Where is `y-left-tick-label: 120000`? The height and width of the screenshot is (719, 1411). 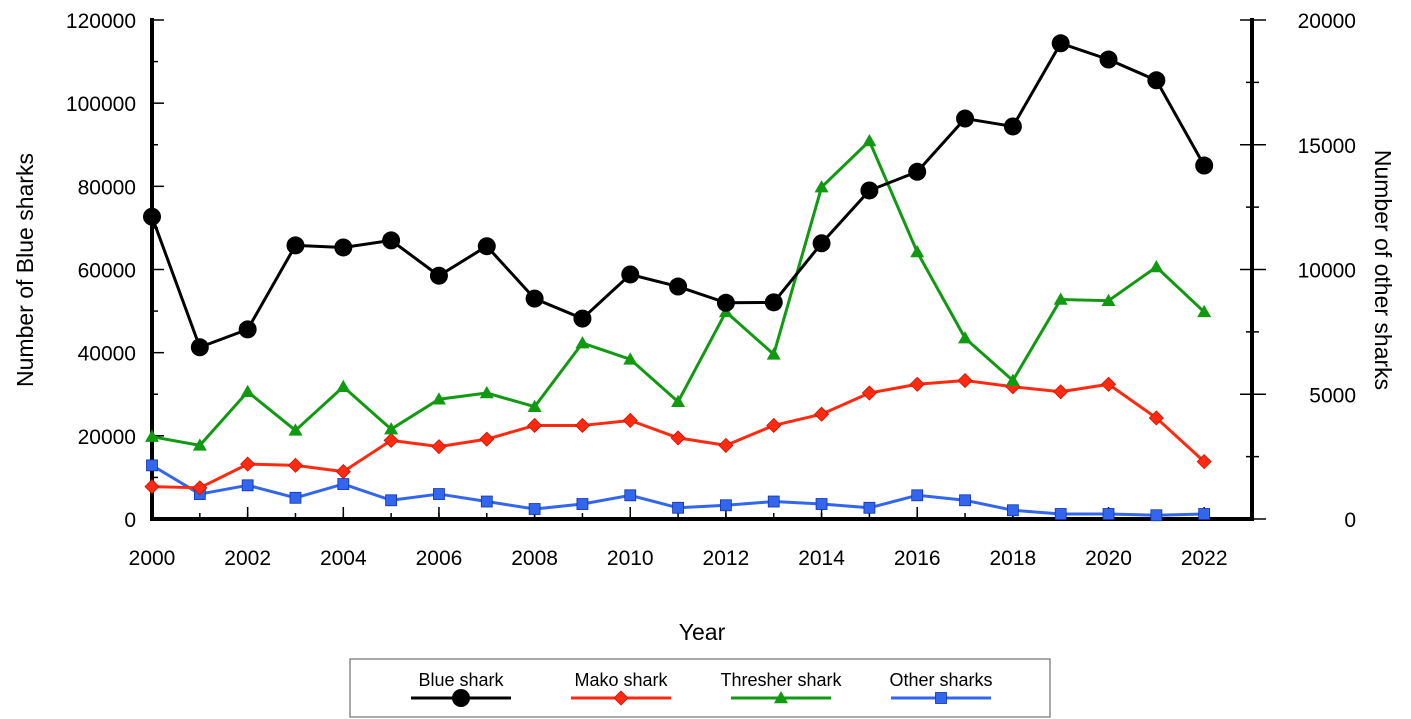 y-left-tick-label: 120000 is located at coordinates (101, 21).